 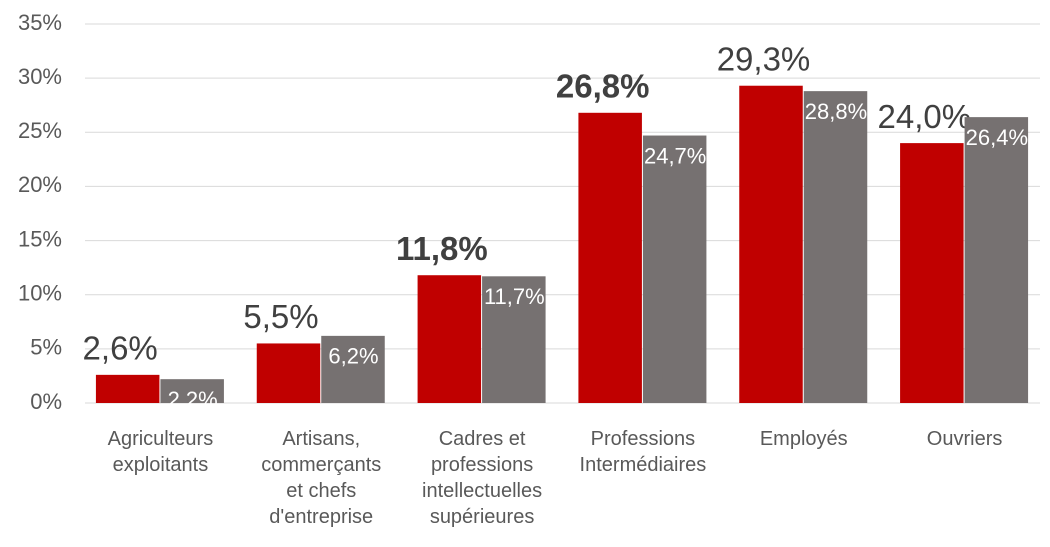 What do you see at coordinates (40, 238) in the screenshot?
I see `y-tick-label: 15%` at bounding box center [40, 238].